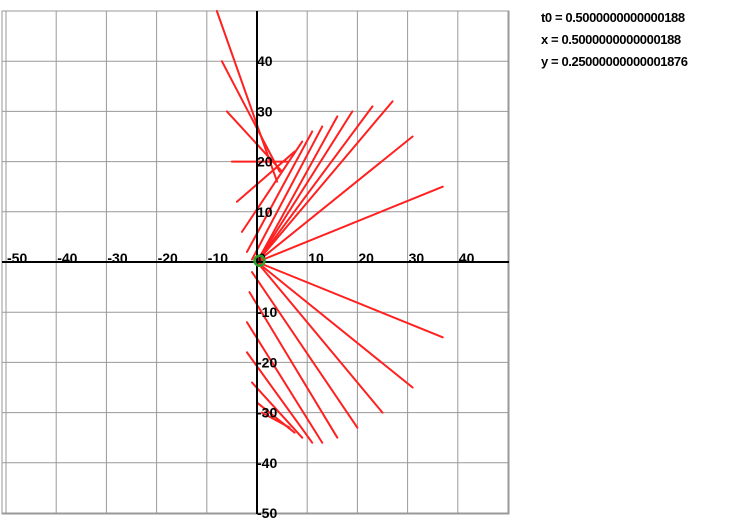 The image size is (736, 523). I want to click on x-tick-label: 40, so click(467, 258).